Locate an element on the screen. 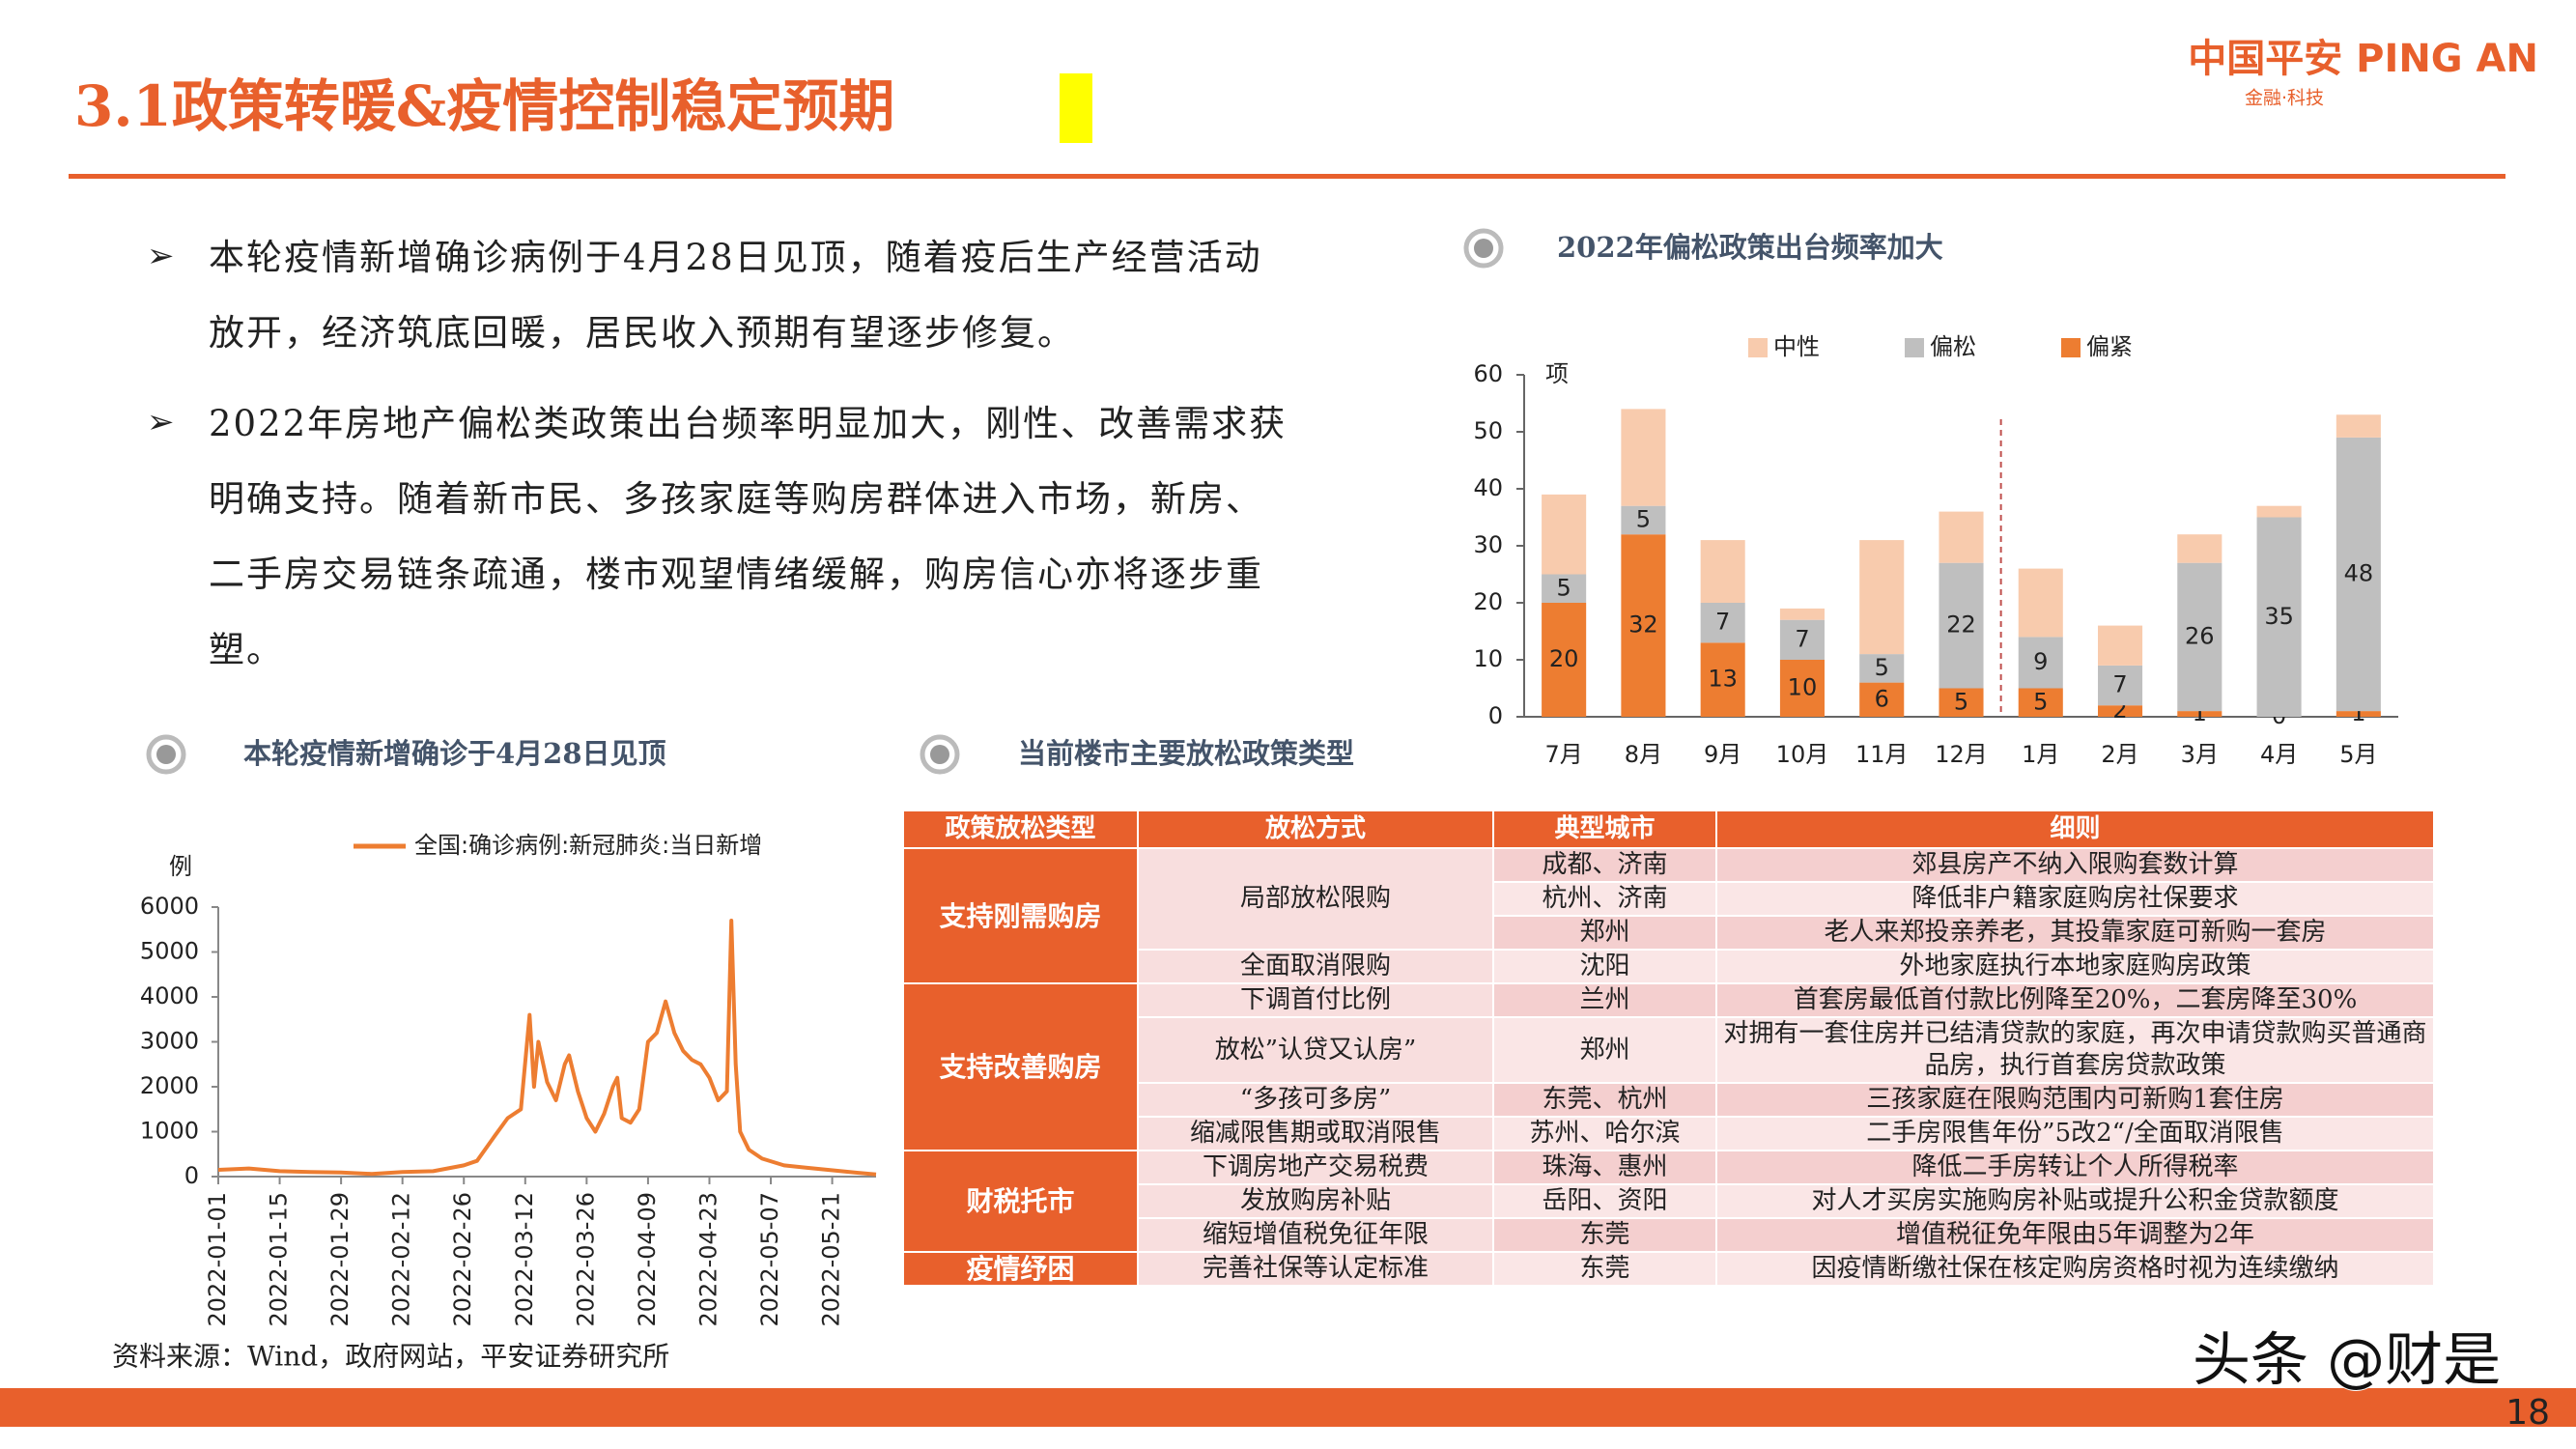 Image resolution: width=2576 pixels, height=1449 pixels. x-tick-label: 2022-04-09 is located at coordinates (647, 1259).